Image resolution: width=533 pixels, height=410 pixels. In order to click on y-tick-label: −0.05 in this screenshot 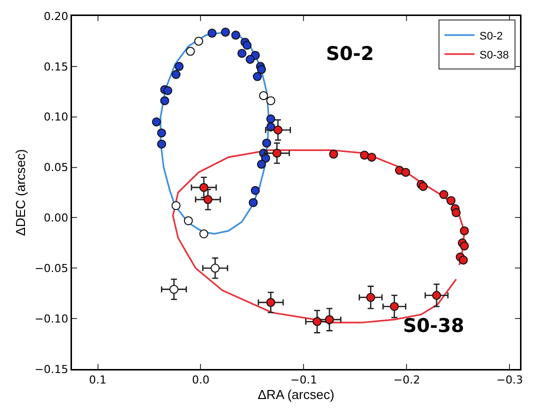, I will do `click(51, 268)`.